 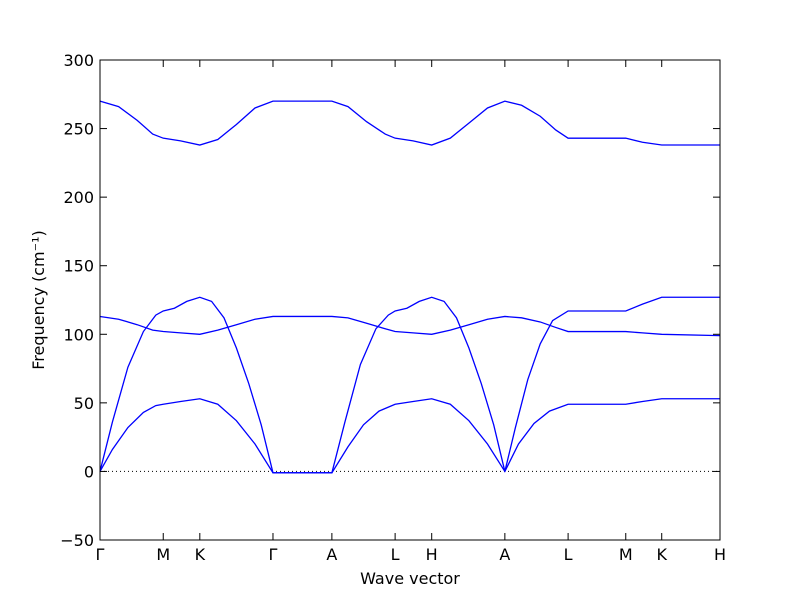 What do you see at coordinates (78, 266) in the screenshot?
I see `y-tick-label-4: 150` at bounding box center [78, 266].